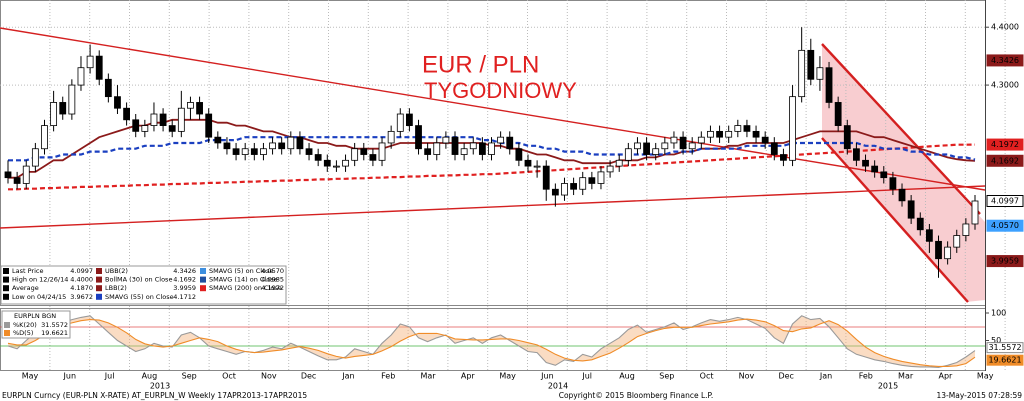 The image size is (1024, 401). What do you see at coordinates (272, 271) in the screenshot?
I see `legend-value: 4.0570` at bounding box center [272, 271].